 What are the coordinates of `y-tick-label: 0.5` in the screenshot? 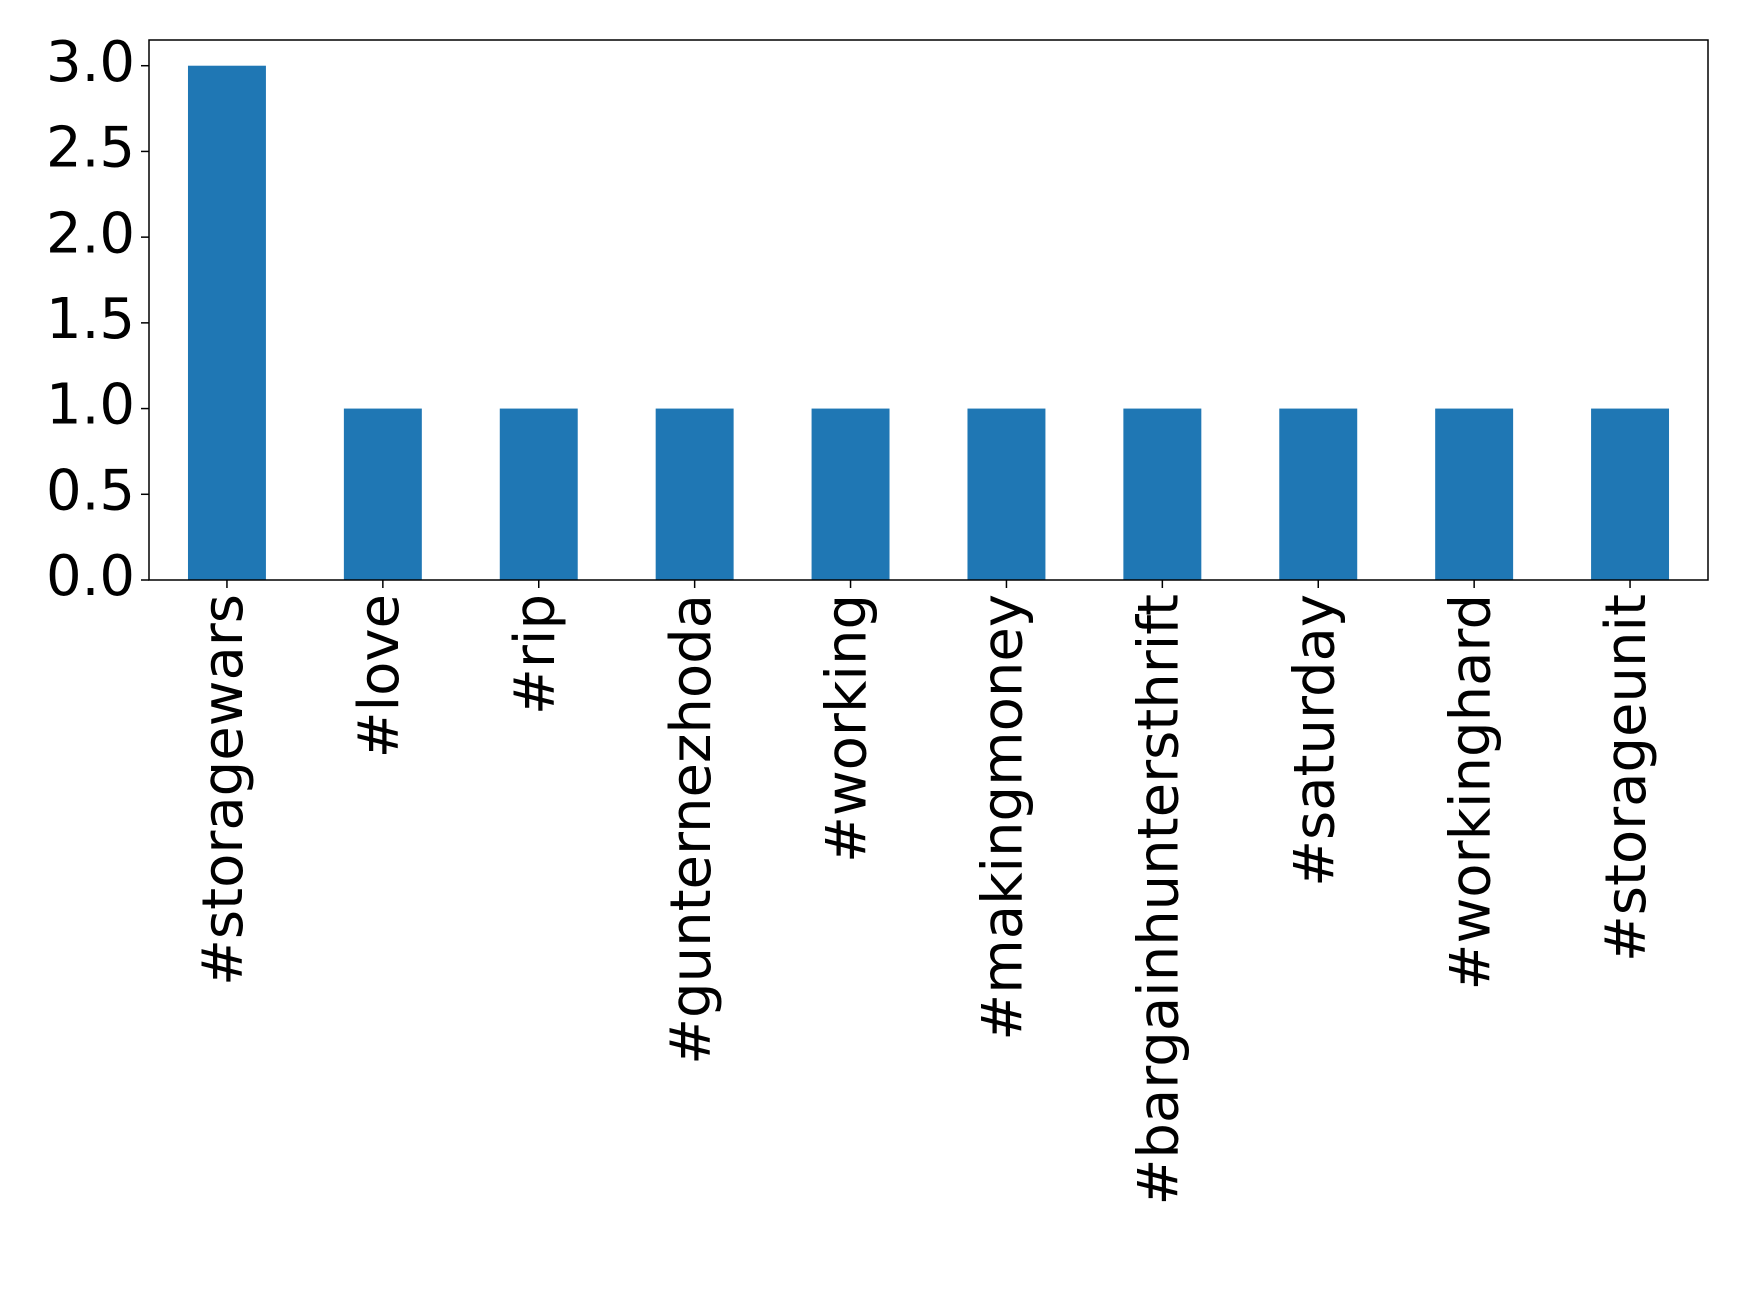 It's located at (90, 490).